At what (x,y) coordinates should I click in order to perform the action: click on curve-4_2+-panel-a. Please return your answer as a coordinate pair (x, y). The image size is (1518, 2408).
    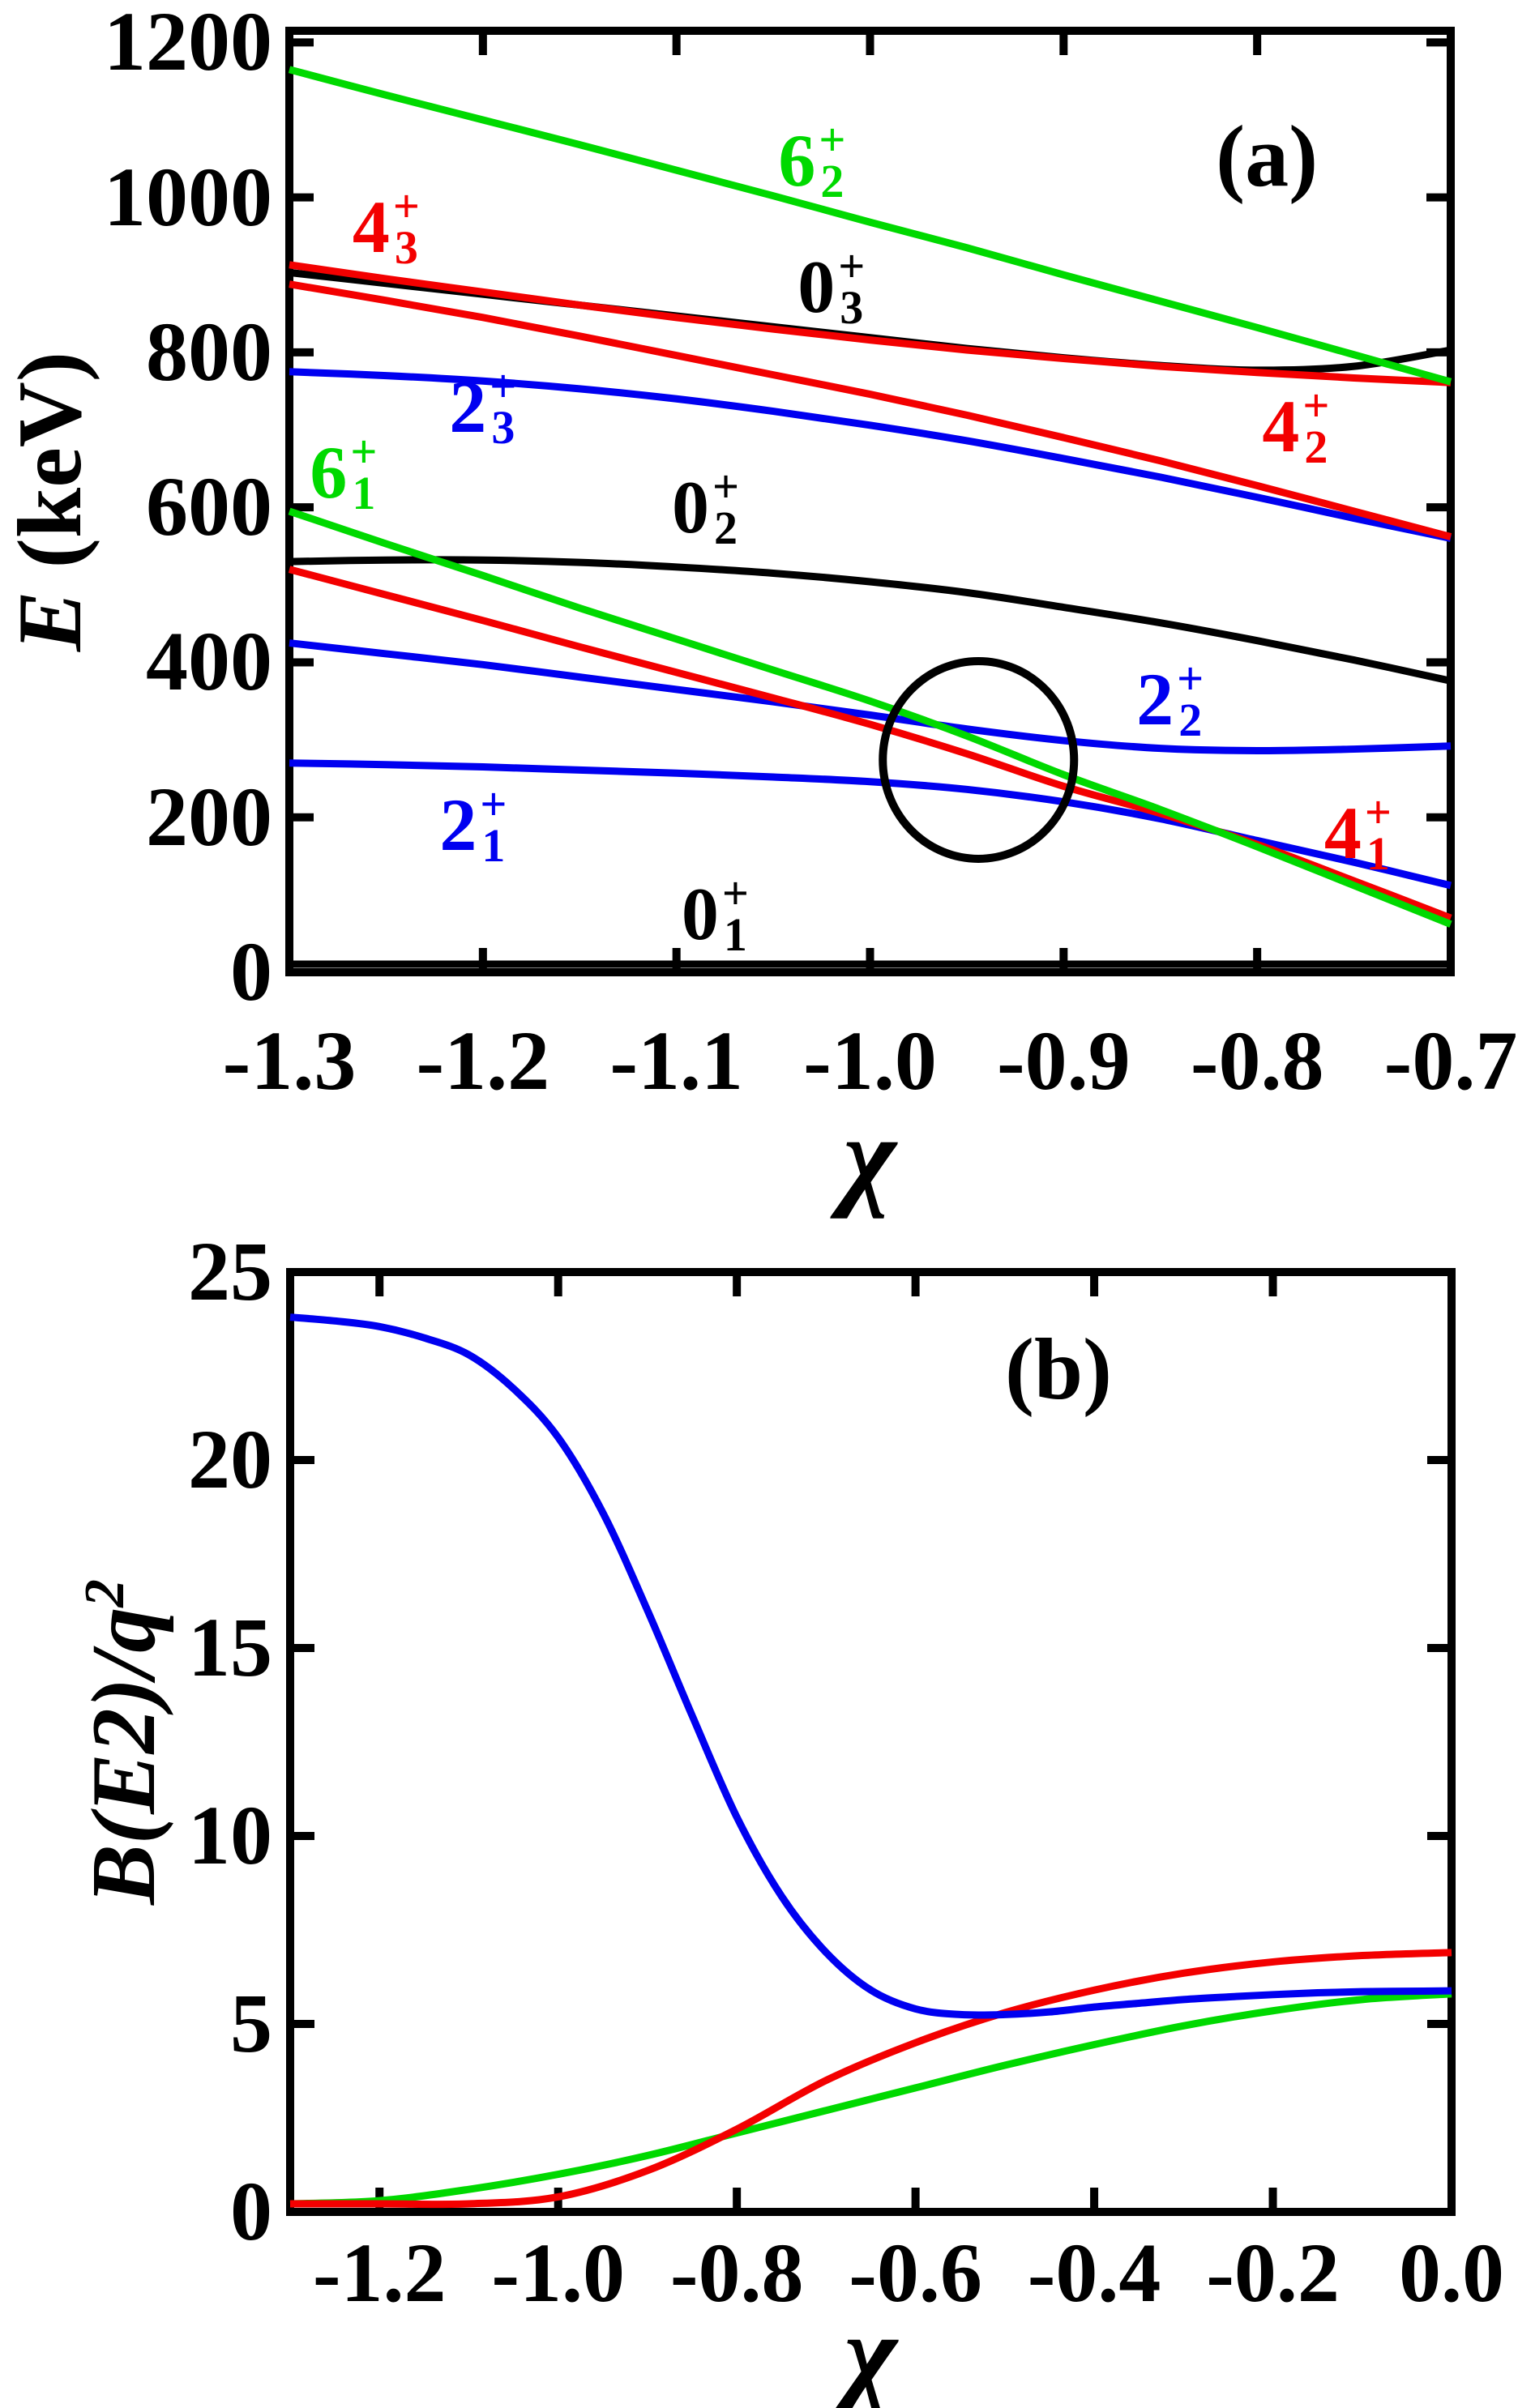
    Looking at the image, I should click on (870, 410).